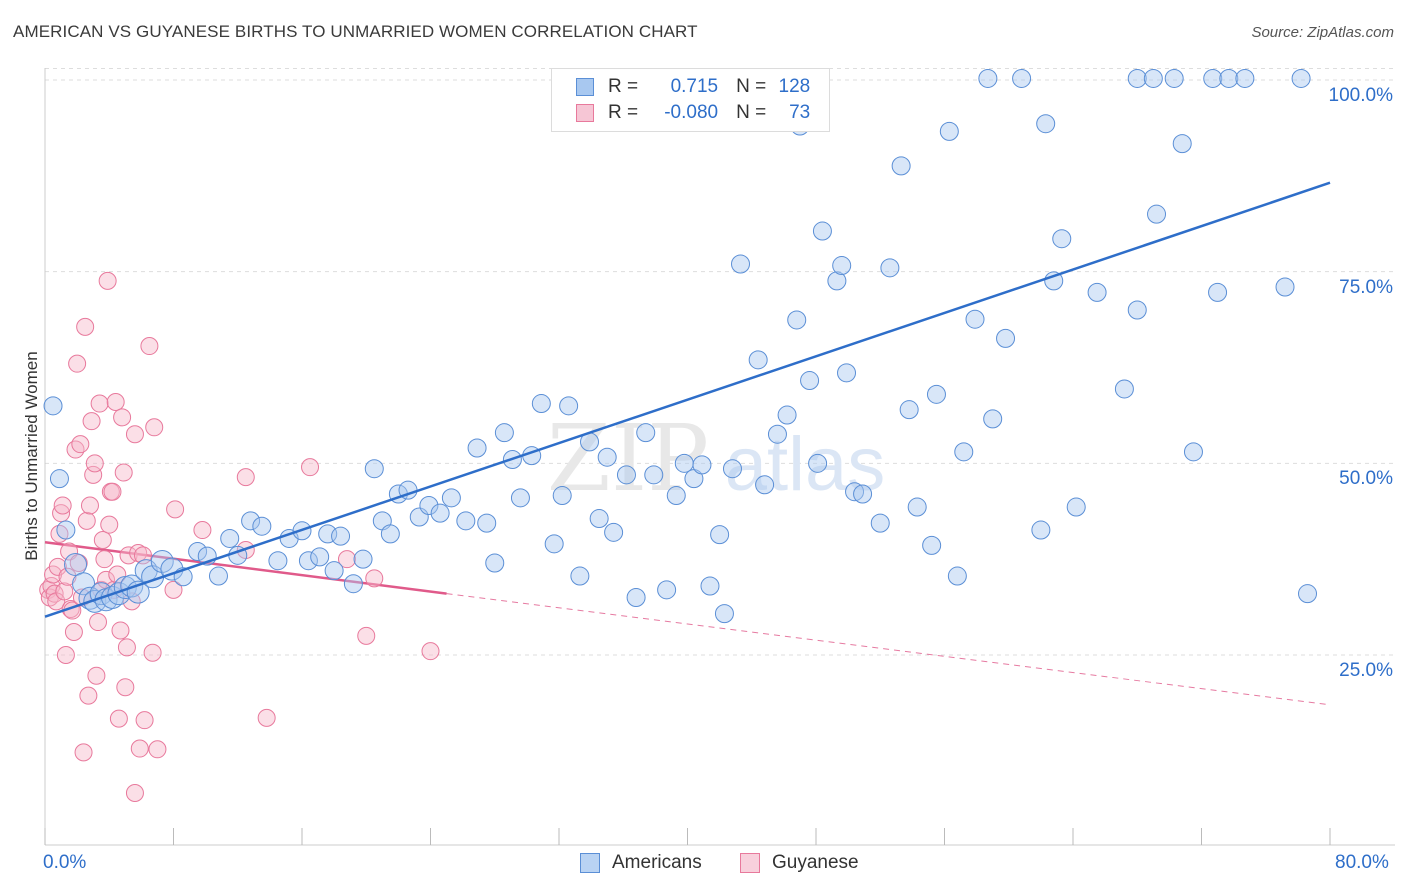 The height and width of the screenshot is (892, 1406). Describe the element at coordinates (751, 112) in the screenshot. I see `n-label: N =` at that location.